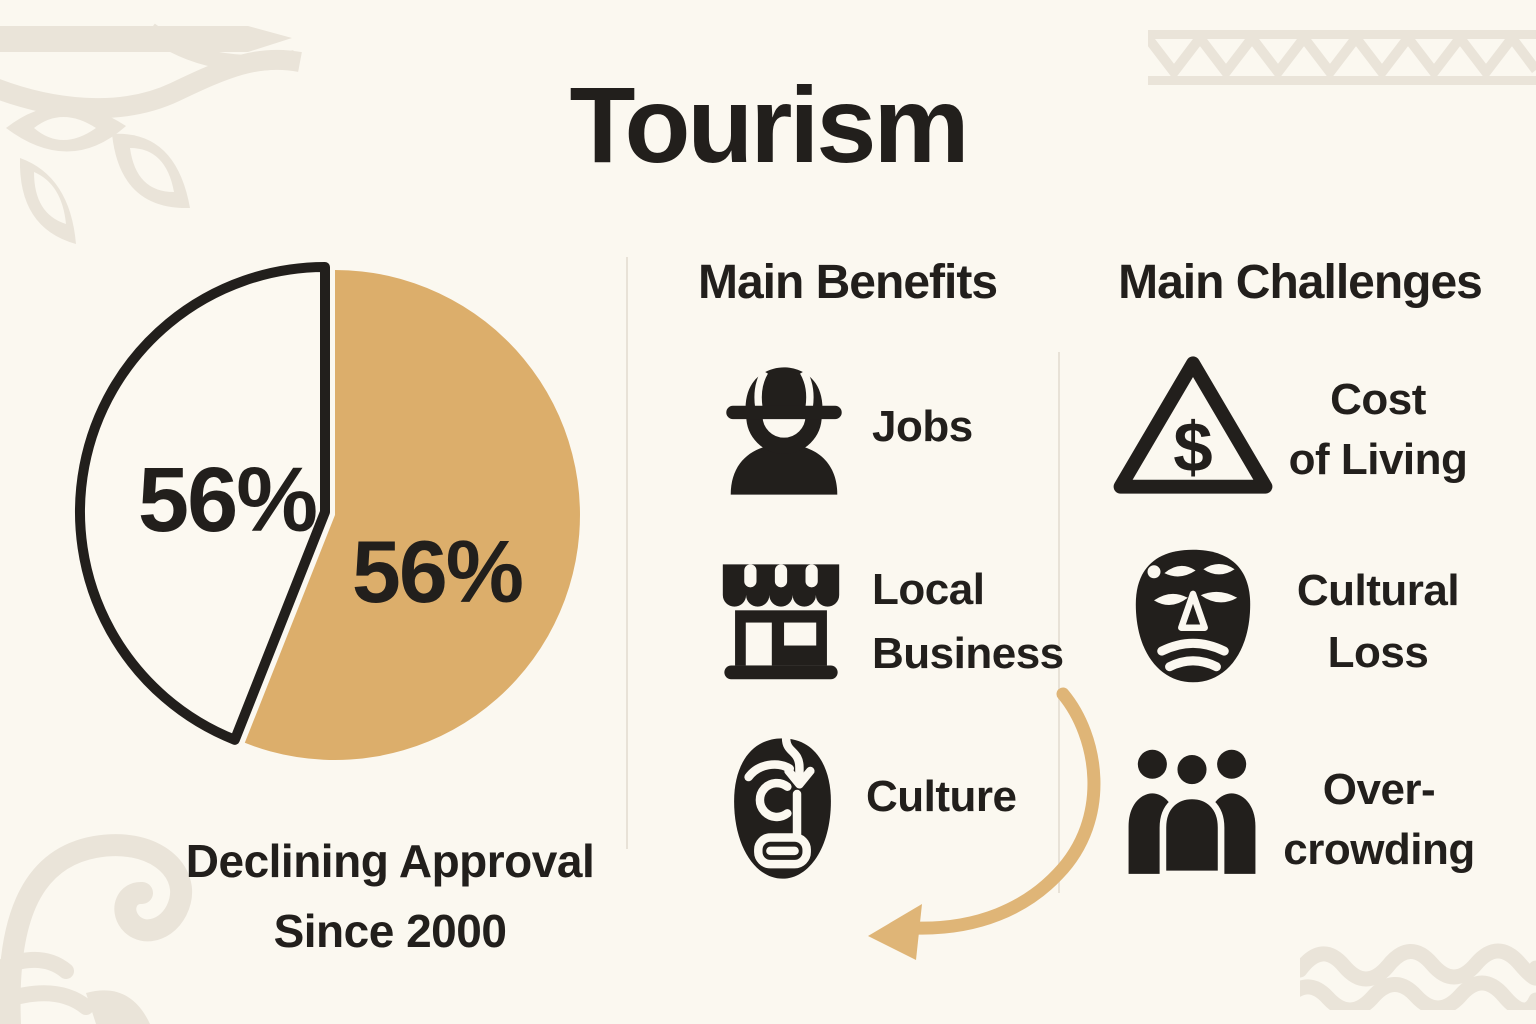 This screenshot has height=1024, width=1536. Describe the element at coordinates (1378, 652) in the screenshot. I see `challenge-label-cultural-line2: Loss` at that location.